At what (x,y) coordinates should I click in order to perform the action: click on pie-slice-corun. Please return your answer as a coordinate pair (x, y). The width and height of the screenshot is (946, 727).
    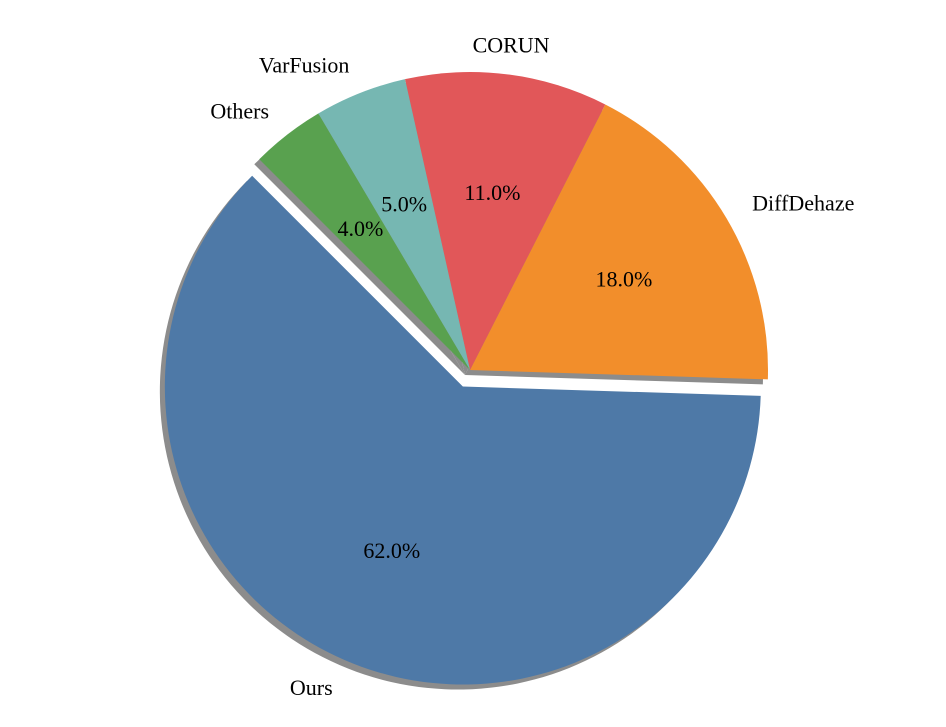
    Looking at the image, I should click on (505, 221).